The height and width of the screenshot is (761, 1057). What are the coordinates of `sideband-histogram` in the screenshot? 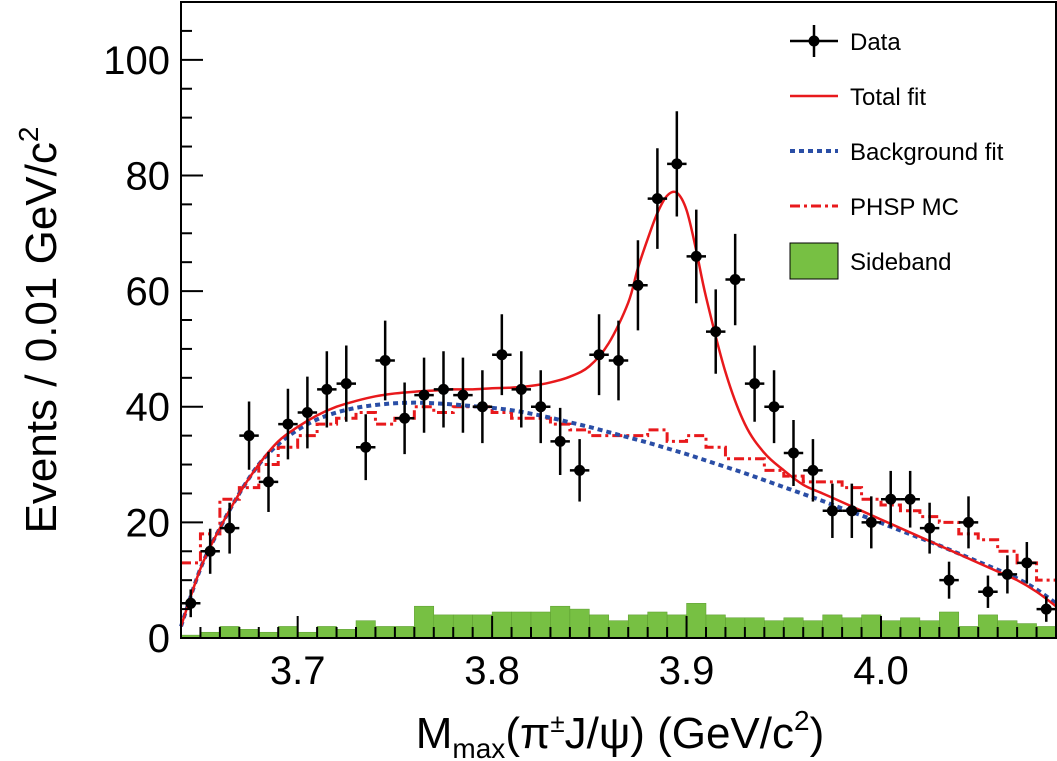 It's located at (618, 621).